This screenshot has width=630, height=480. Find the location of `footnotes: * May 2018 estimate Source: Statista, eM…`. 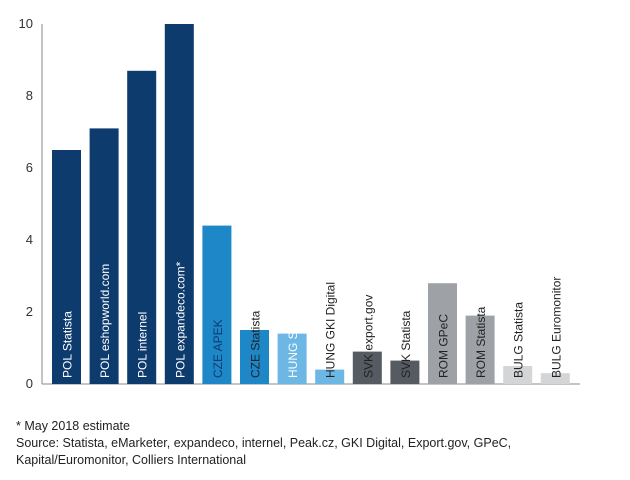

footnotes: * May 2018 estimate Source: Statista, eM… is located at coordinates (316, 443).